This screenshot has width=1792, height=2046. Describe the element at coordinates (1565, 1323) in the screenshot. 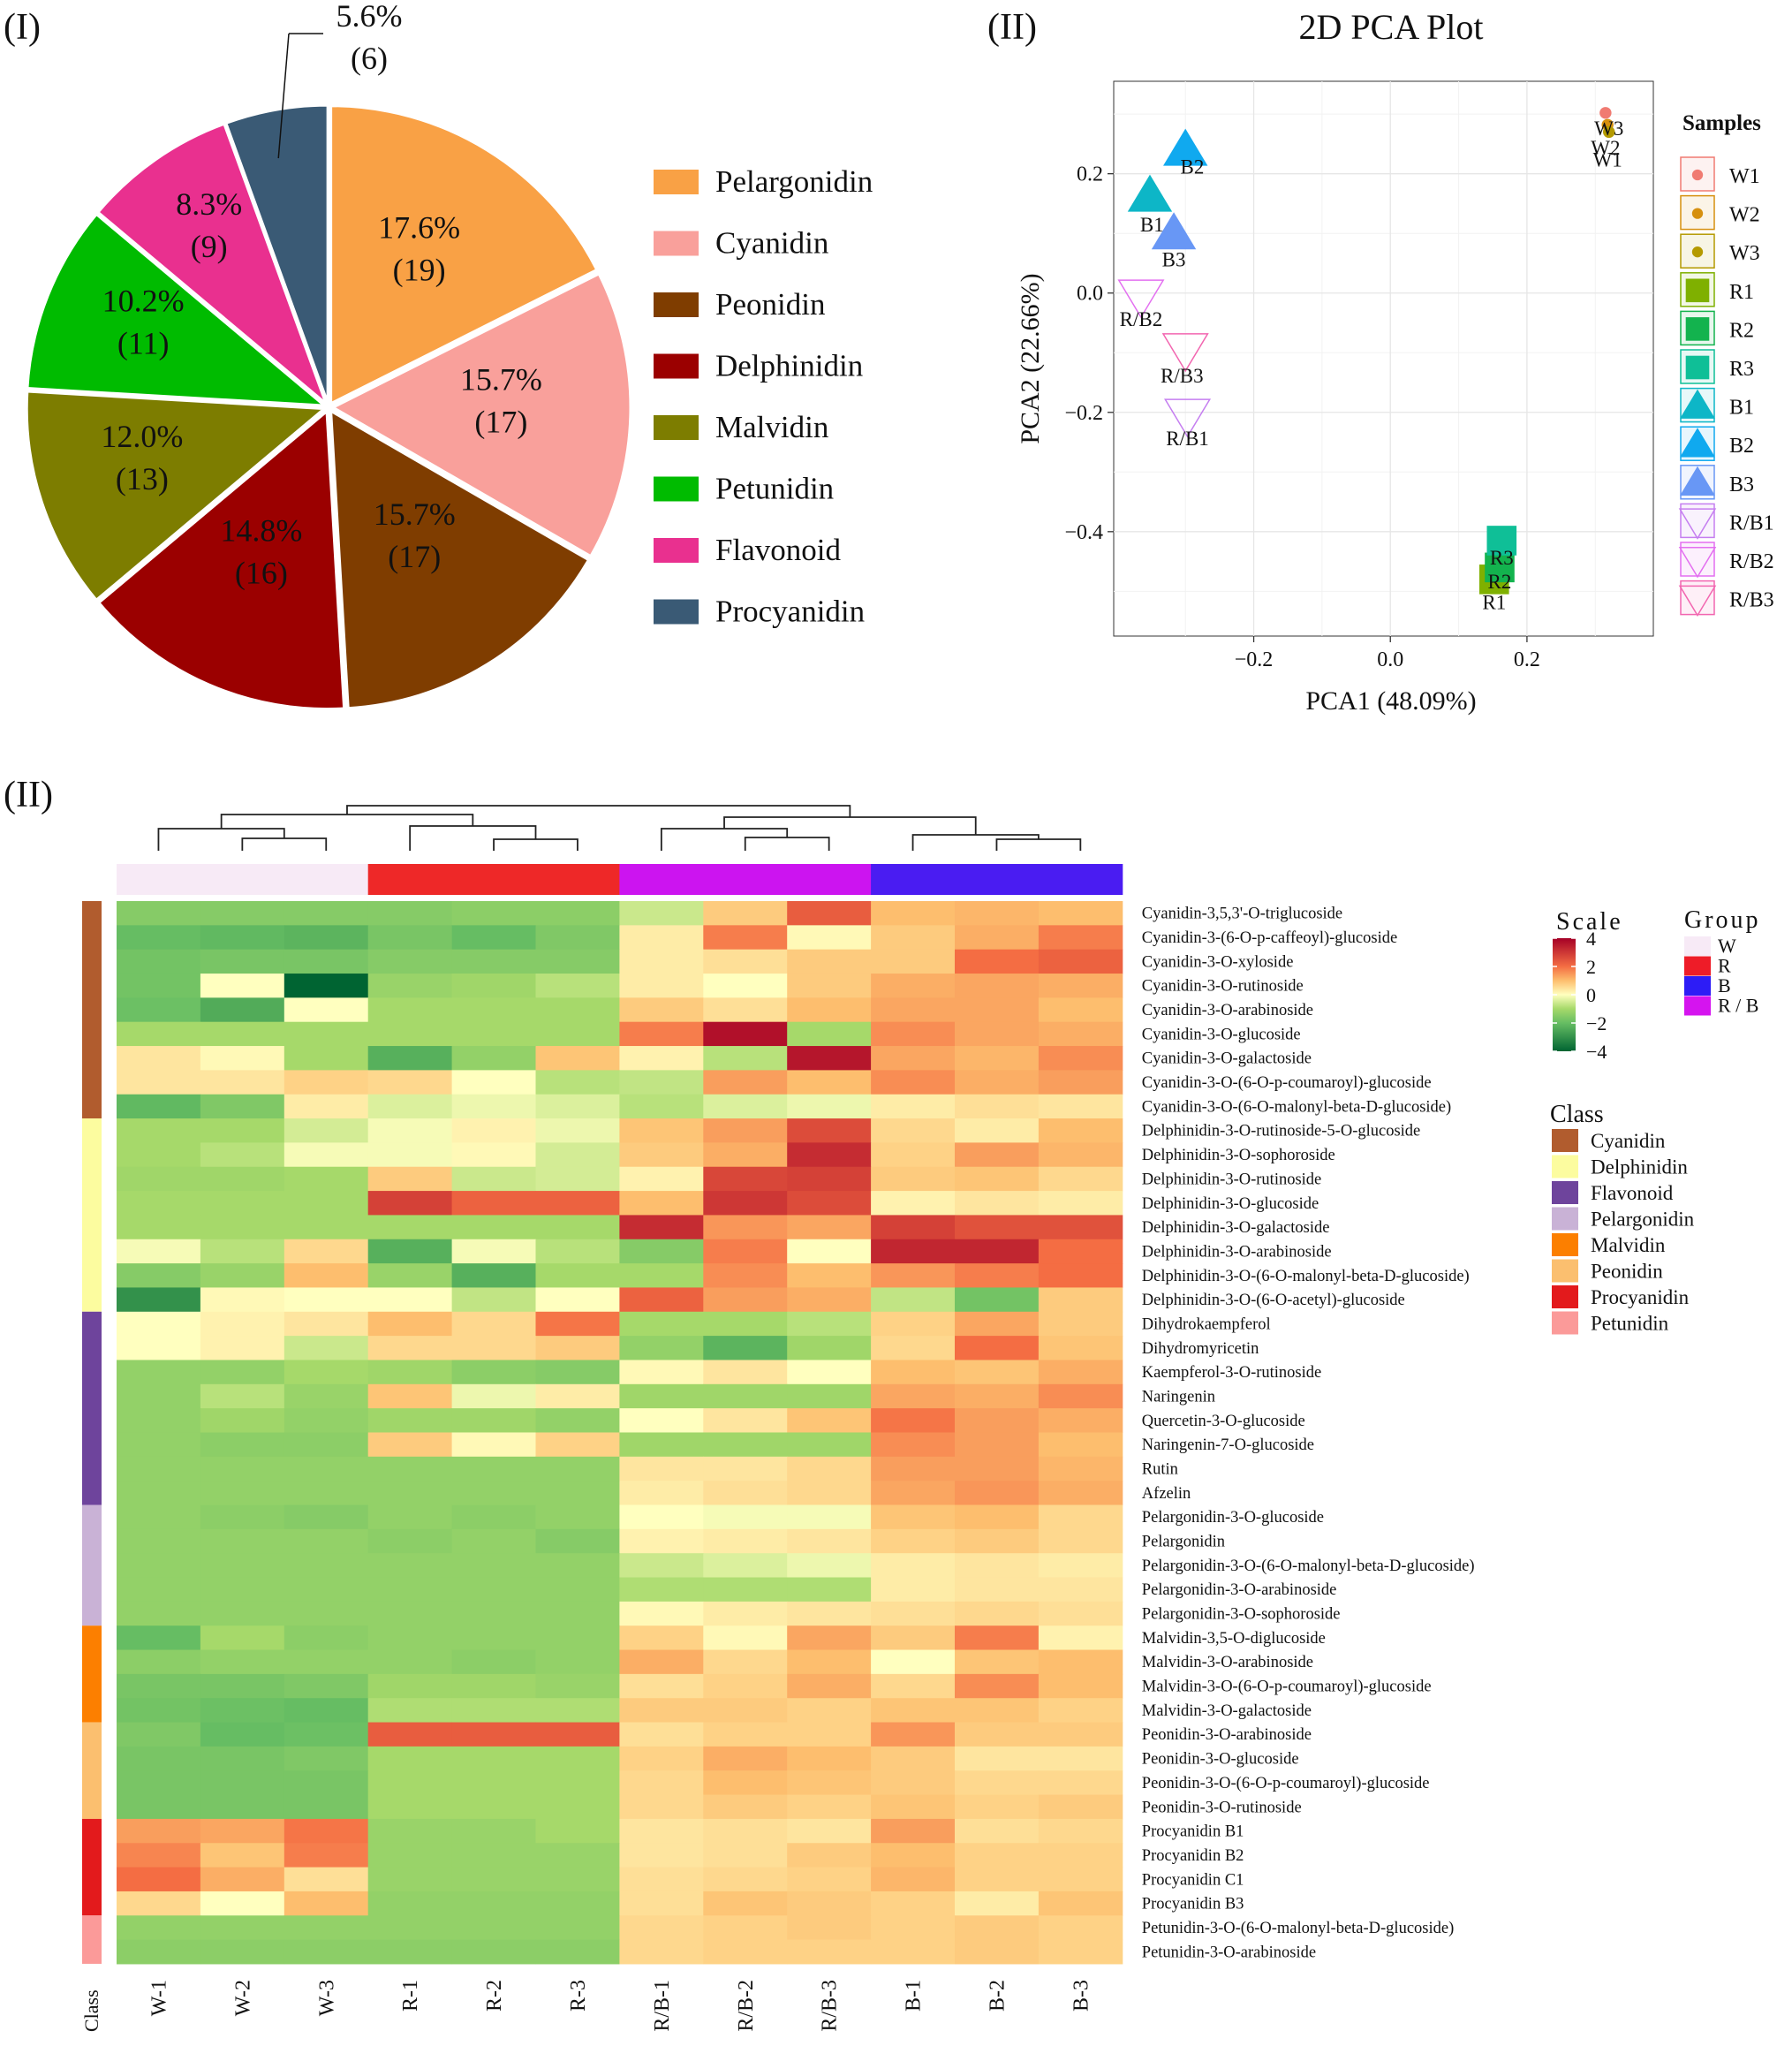

I see `class-legend-swatch-petunidin` at that location.